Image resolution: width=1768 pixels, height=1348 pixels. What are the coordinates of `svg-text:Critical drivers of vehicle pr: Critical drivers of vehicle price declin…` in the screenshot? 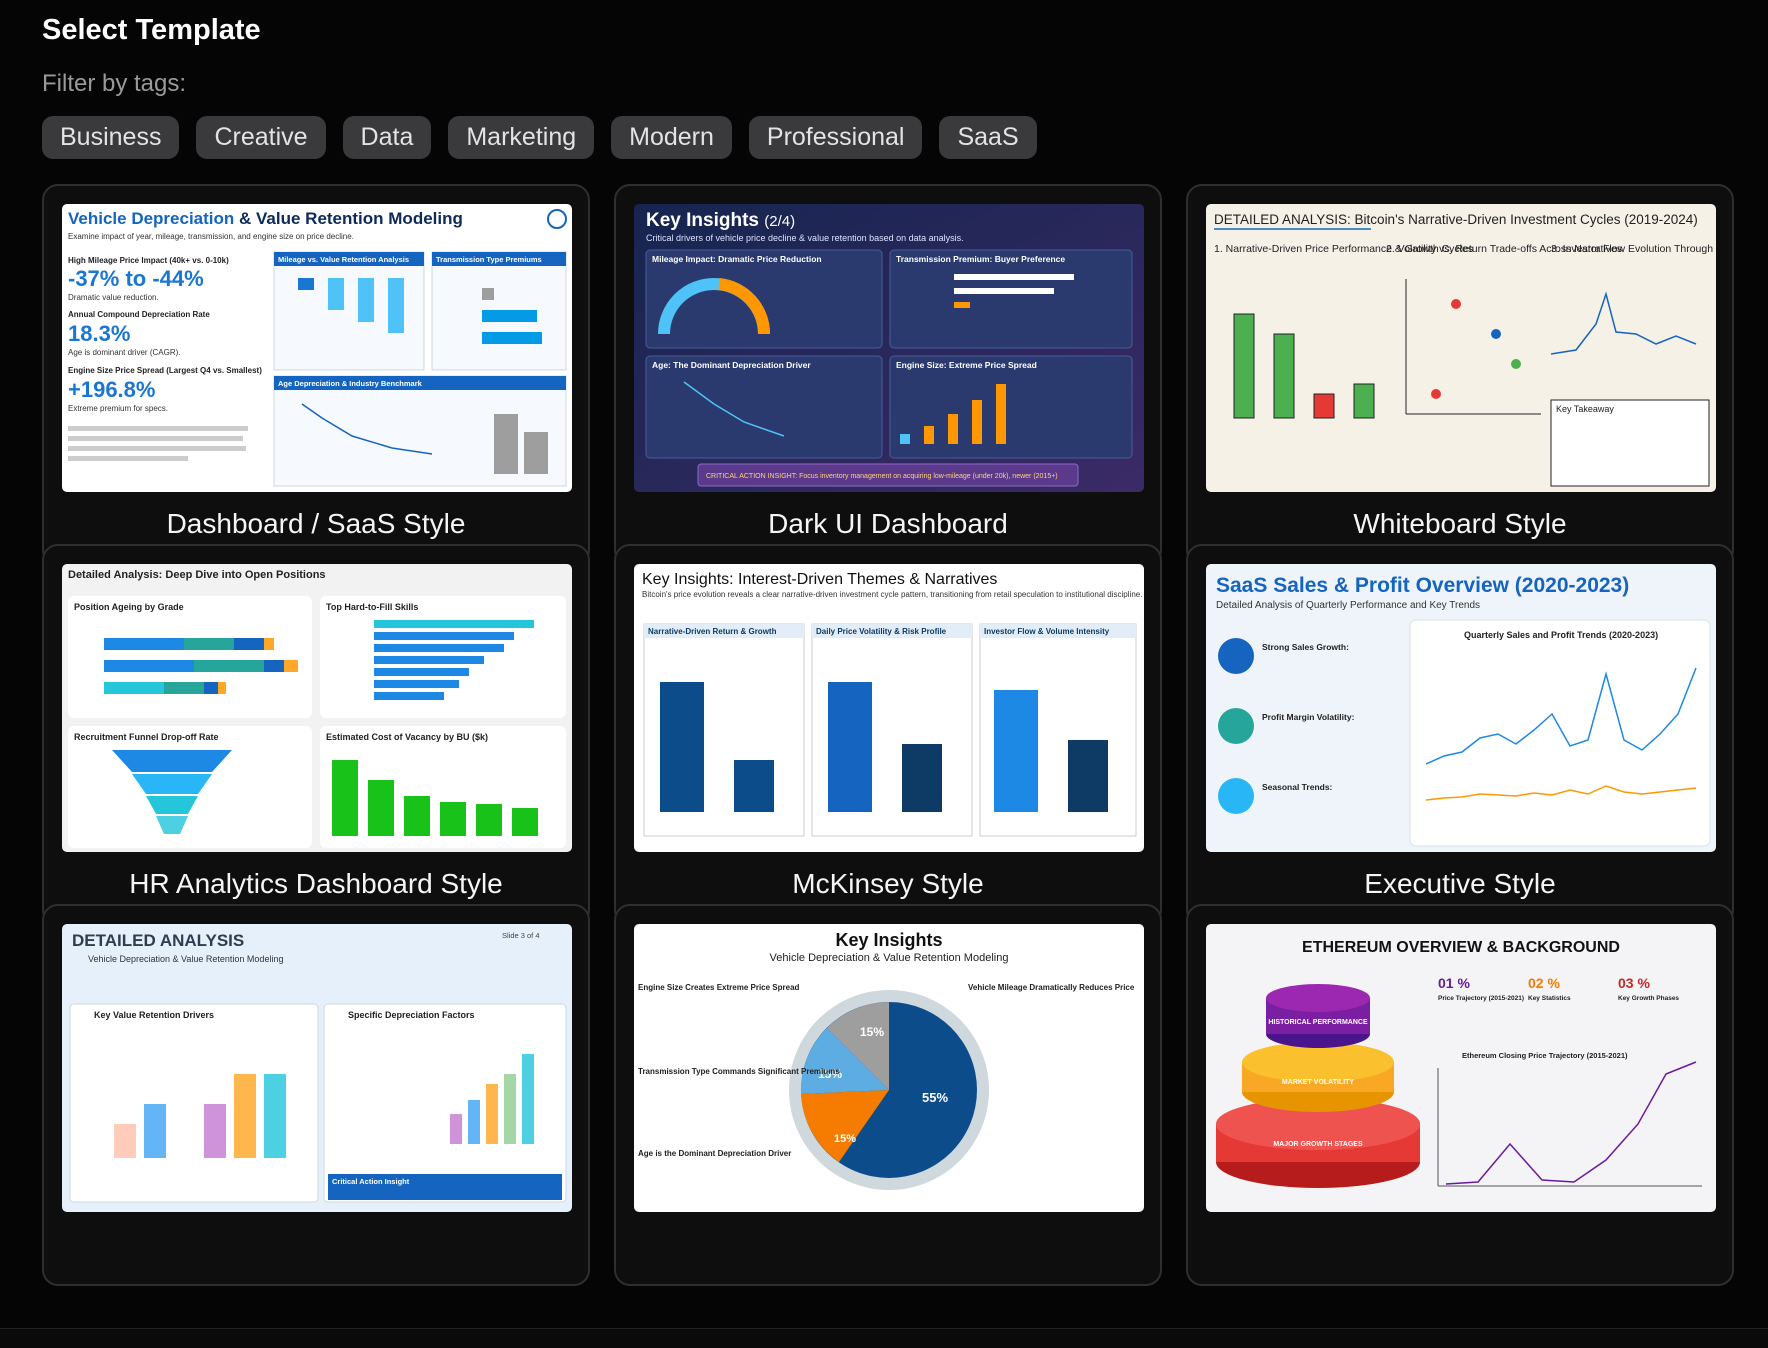 It's located at (805, 238).